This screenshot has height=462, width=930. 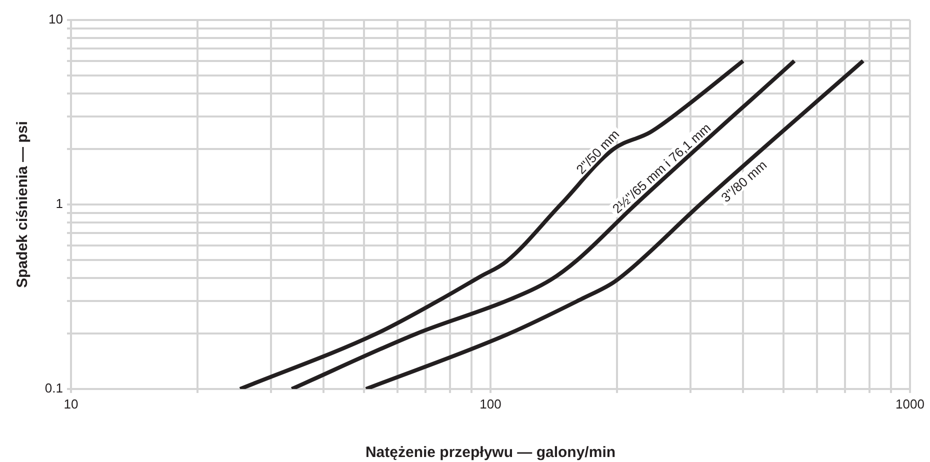 What do you see at coordinates (59, 204) in the screenshot?
I see `y-tick-label: 1` at bounding box center [59, 204].